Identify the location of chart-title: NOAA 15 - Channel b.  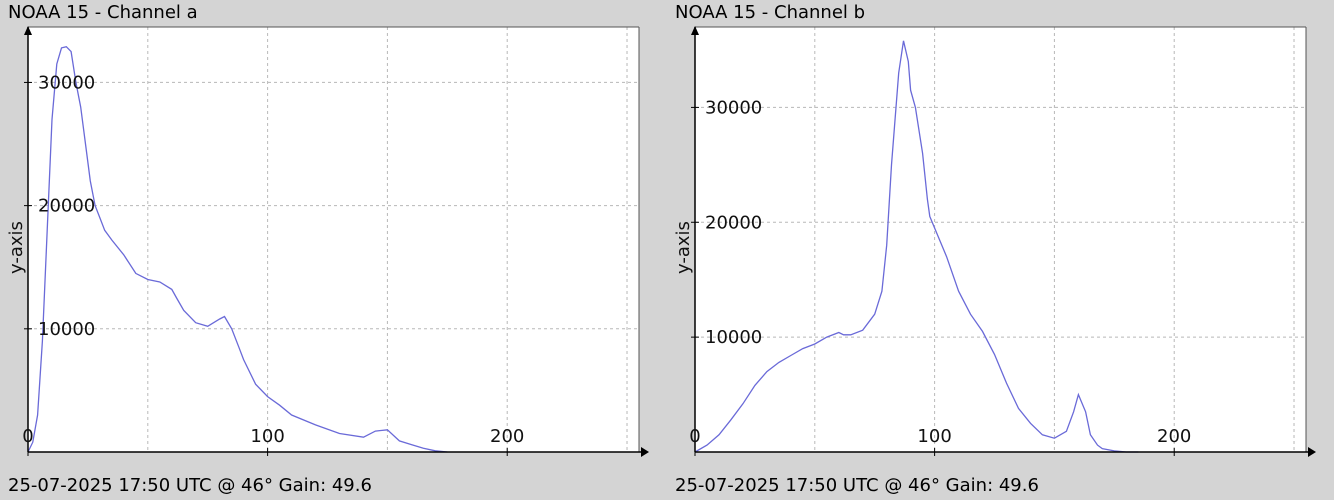
(770, 12).